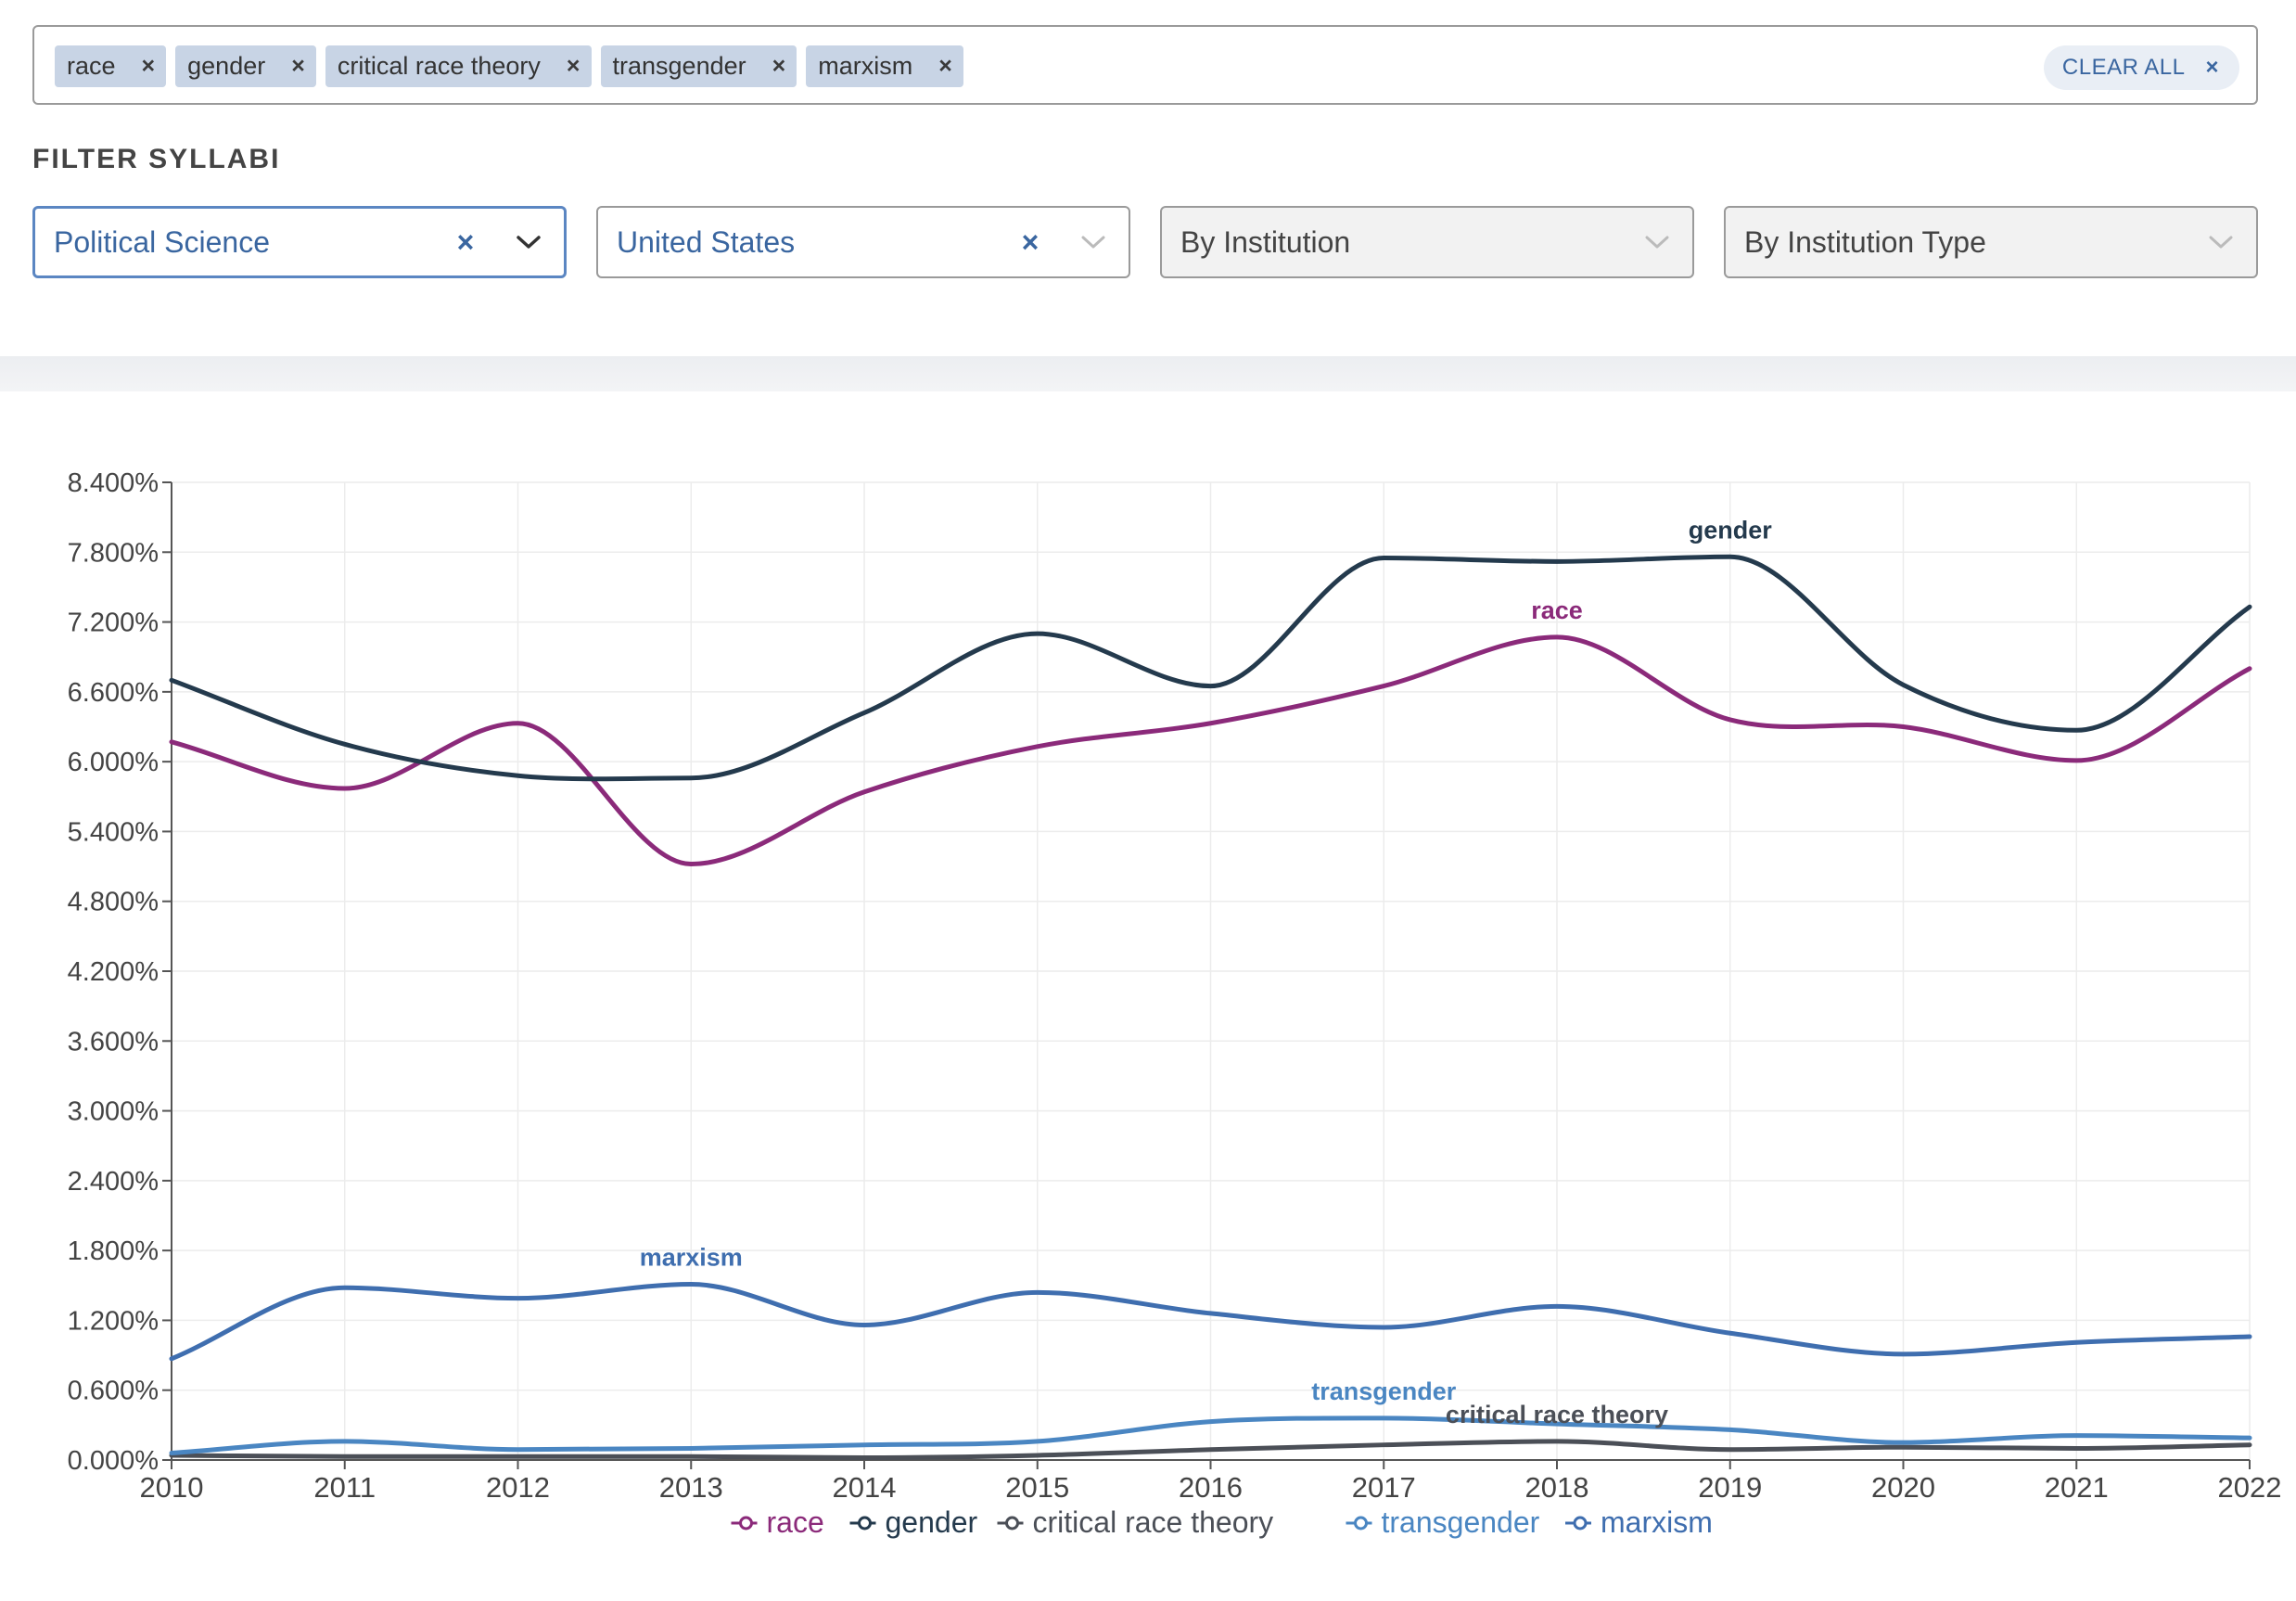 This screenshot has height=1601, width=2296. What do you see at coordinates (2077, 1487) in the screenshot?
I see `x-tick-label: 2021` at bounding box center [2077, 1487].